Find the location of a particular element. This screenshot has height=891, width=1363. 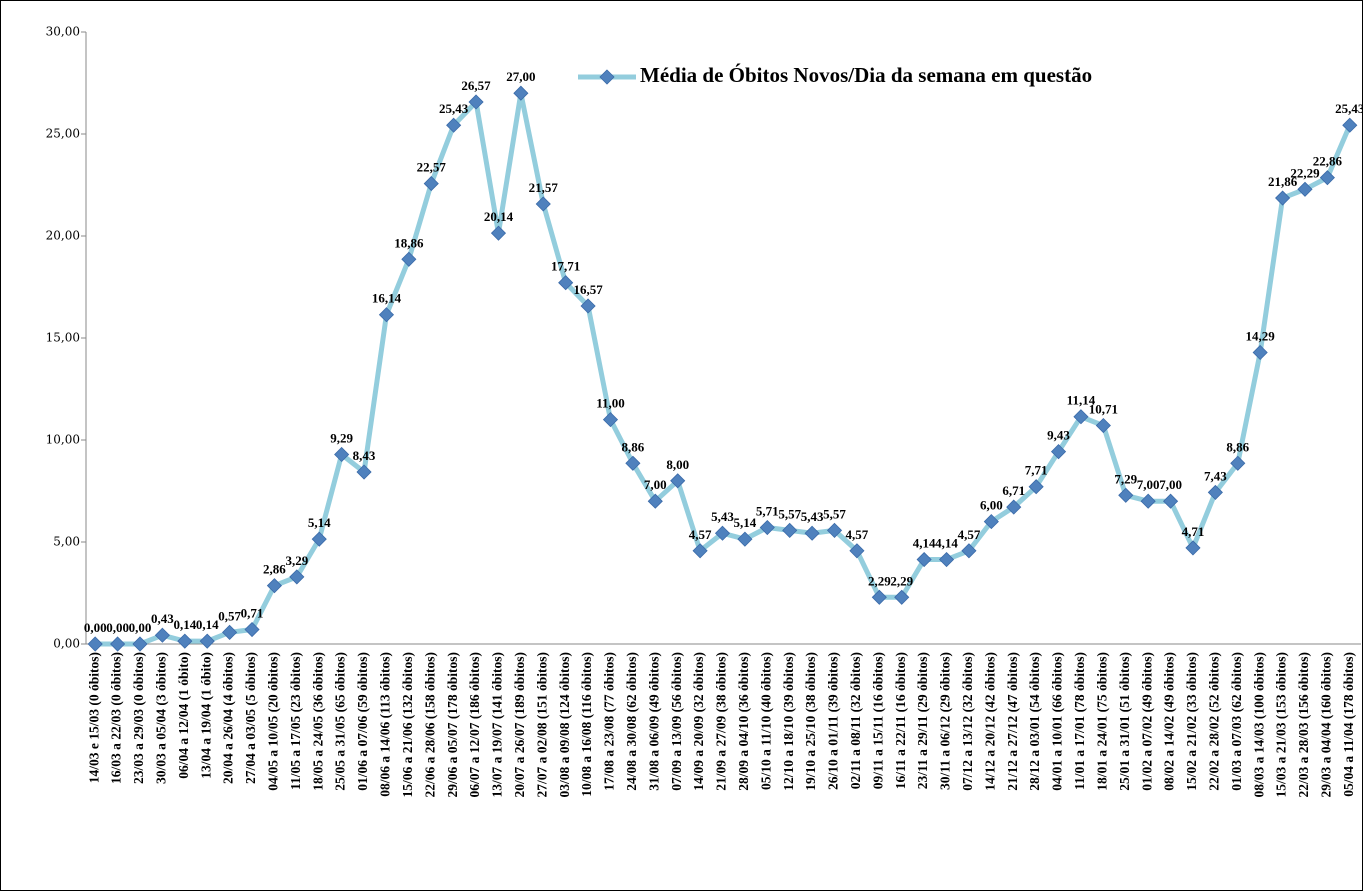

x-tick-label: 14/03 e 15/03 (0 óbitos) is located at coordinates (93, 717).